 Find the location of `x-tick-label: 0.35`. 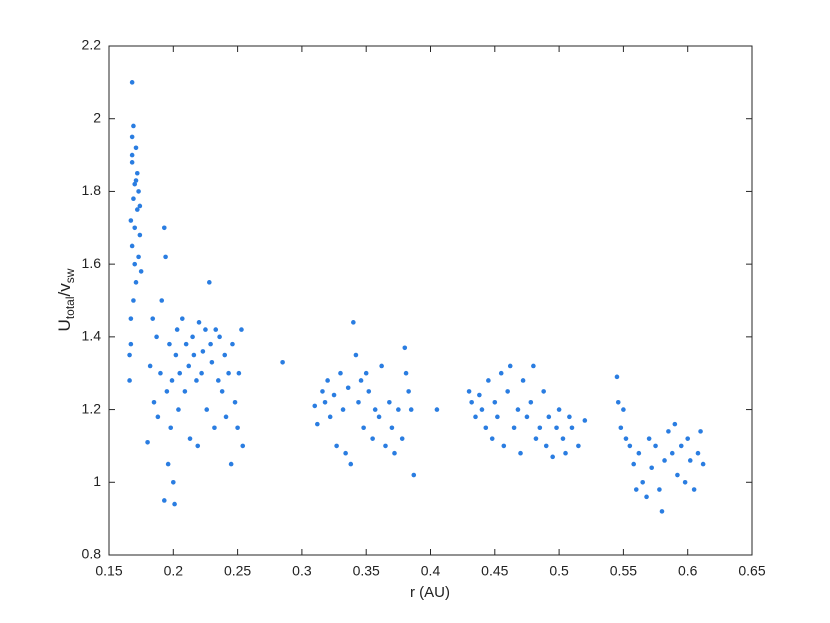

x-tick-label: 0.35 is located at coordinates (366, 571).